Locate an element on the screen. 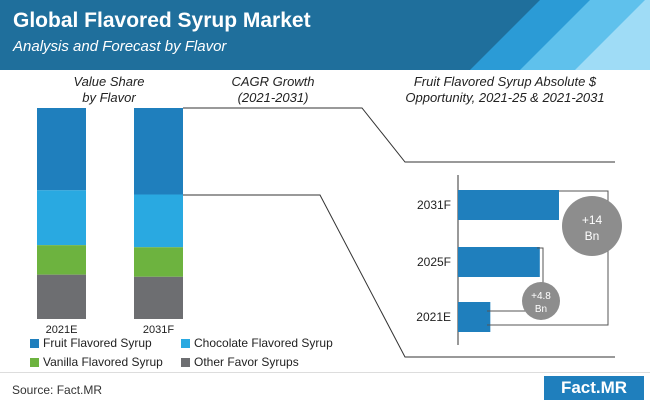  footer-divider is located at coordinates (325, 372).